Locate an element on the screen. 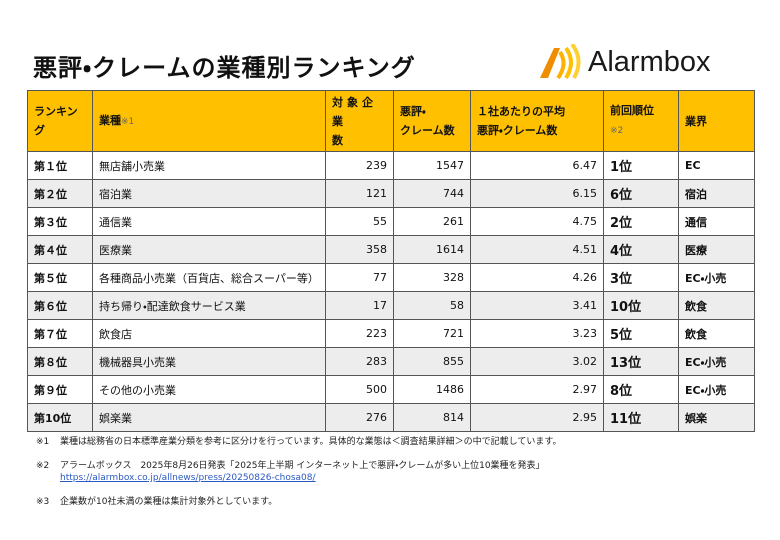 The width and height of the screenshot is (780, 540). industry-cell: 通信業 is located at coordinates (209, 221).